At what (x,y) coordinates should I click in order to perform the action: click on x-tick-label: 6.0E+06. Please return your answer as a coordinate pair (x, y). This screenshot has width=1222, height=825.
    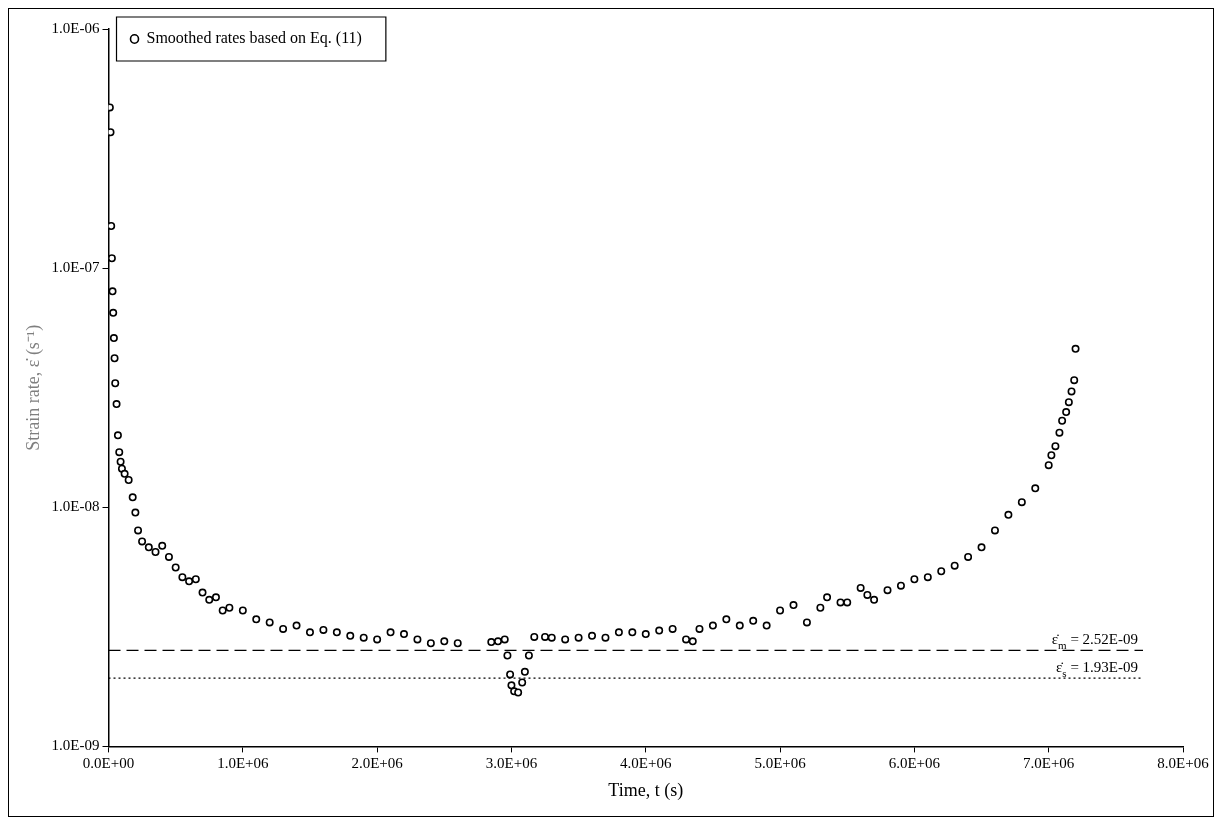
    Looking at the image, I should click on (914, 763).